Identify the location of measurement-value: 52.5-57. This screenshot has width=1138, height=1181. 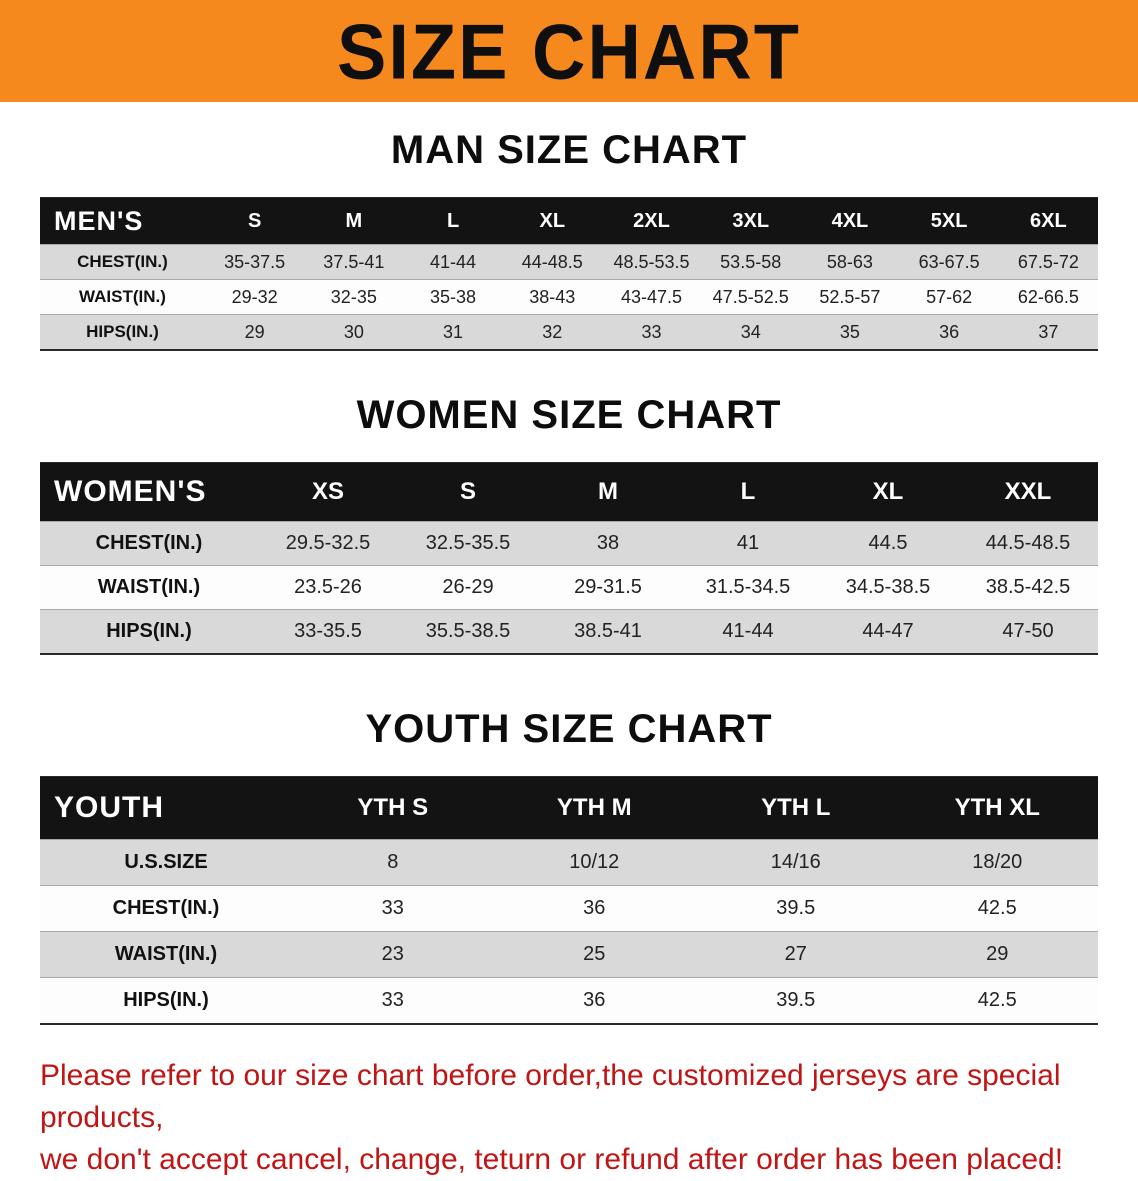
(850, 296).